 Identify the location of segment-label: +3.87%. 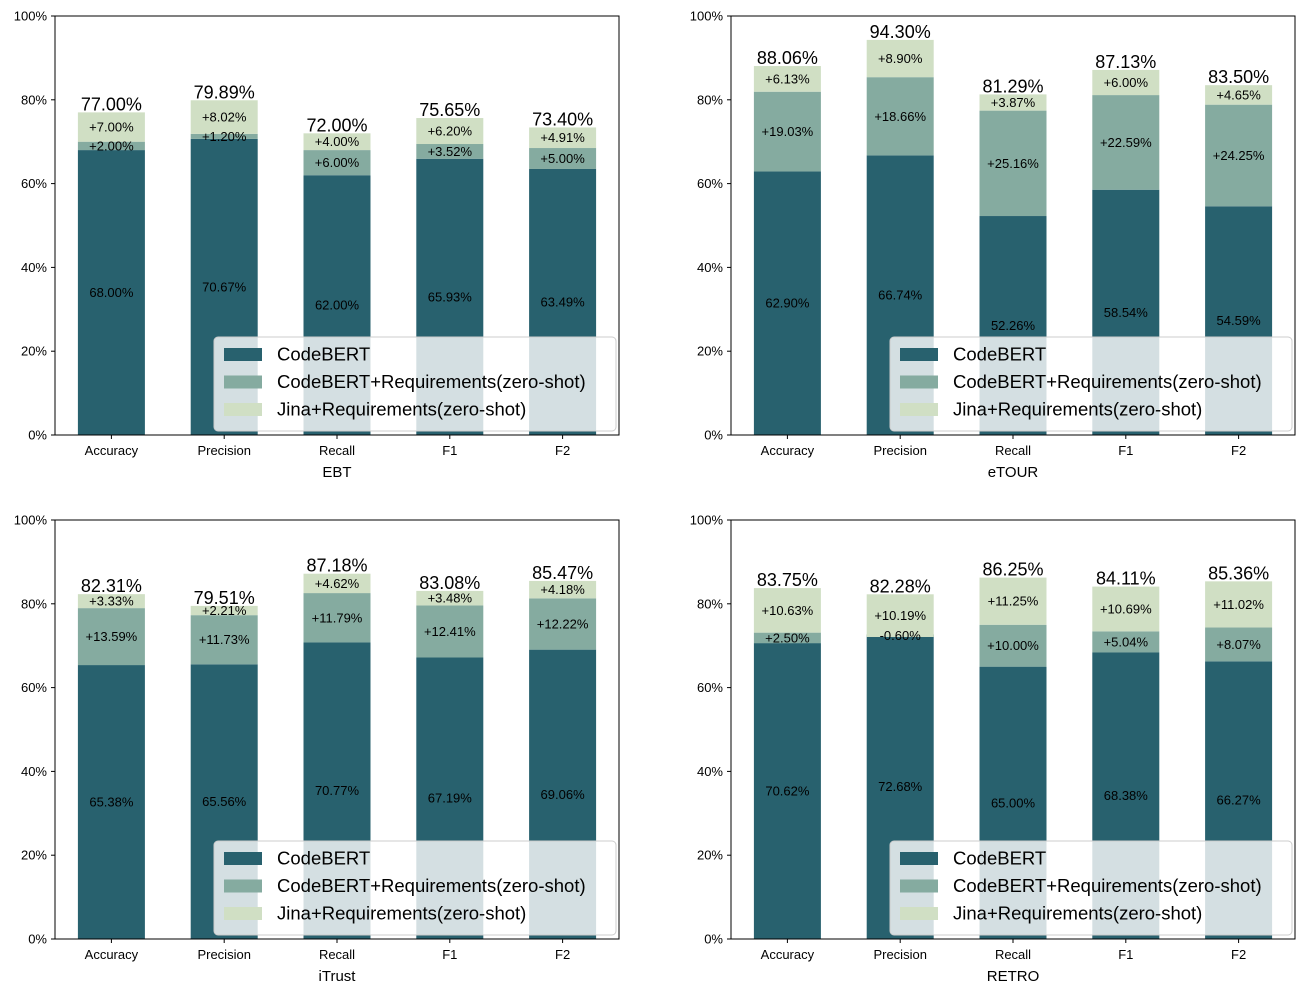
(1013, 102).